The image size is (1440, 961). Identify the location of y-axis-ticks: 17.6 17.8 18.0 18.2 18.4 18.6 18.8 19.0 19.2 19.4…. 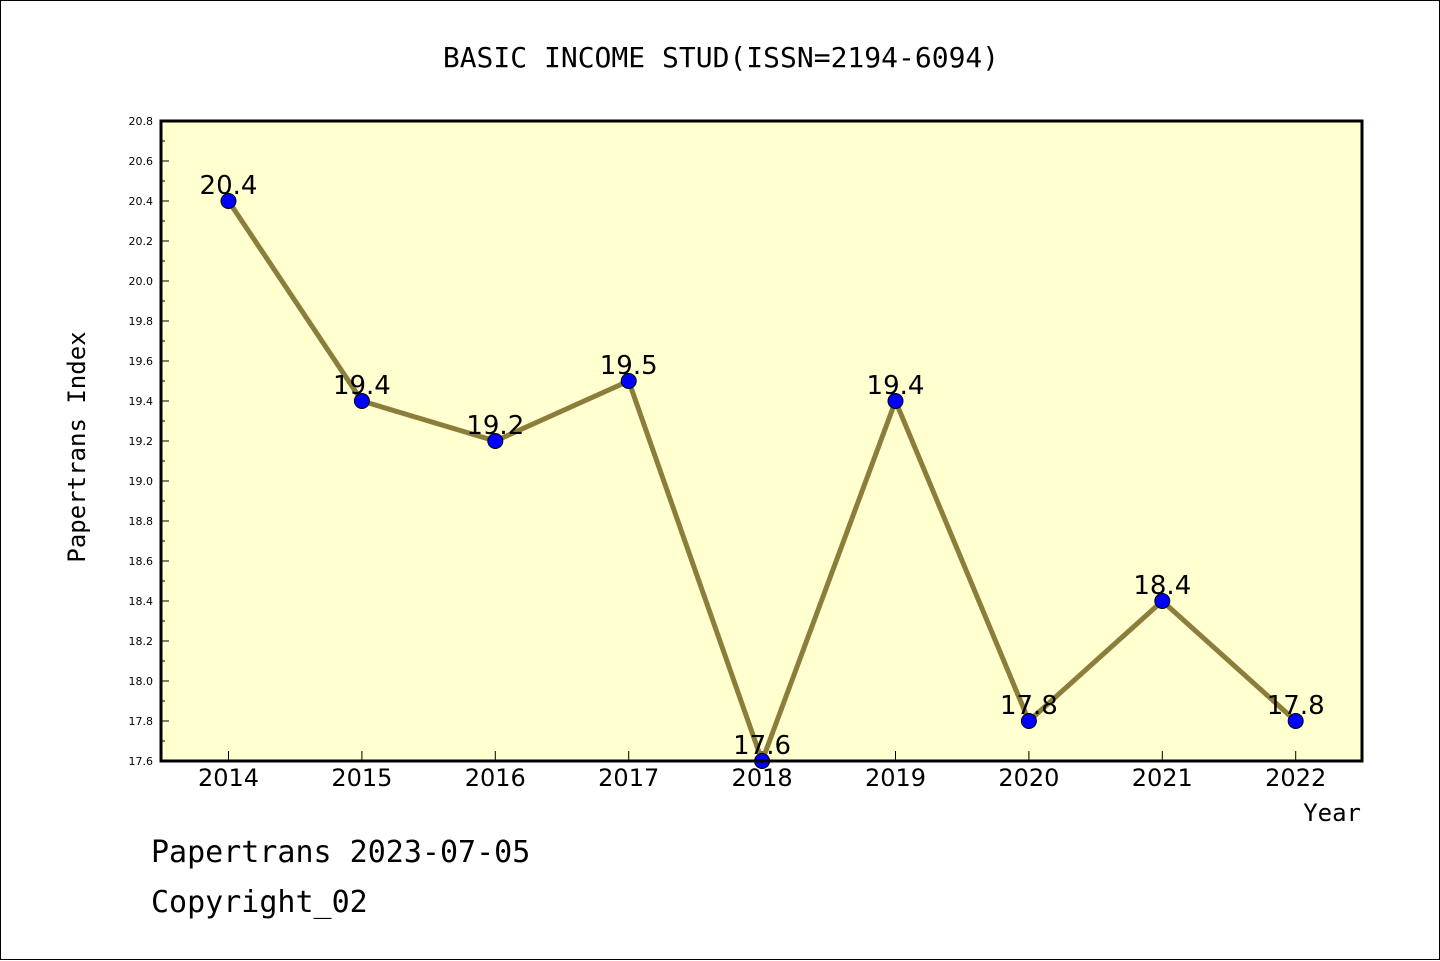
(149, 441).